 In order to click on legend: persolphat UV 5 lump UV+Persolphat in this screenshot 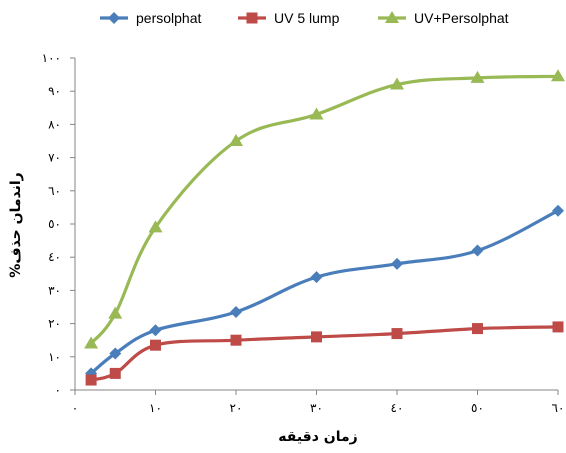, I will do `click(304, 18)`.